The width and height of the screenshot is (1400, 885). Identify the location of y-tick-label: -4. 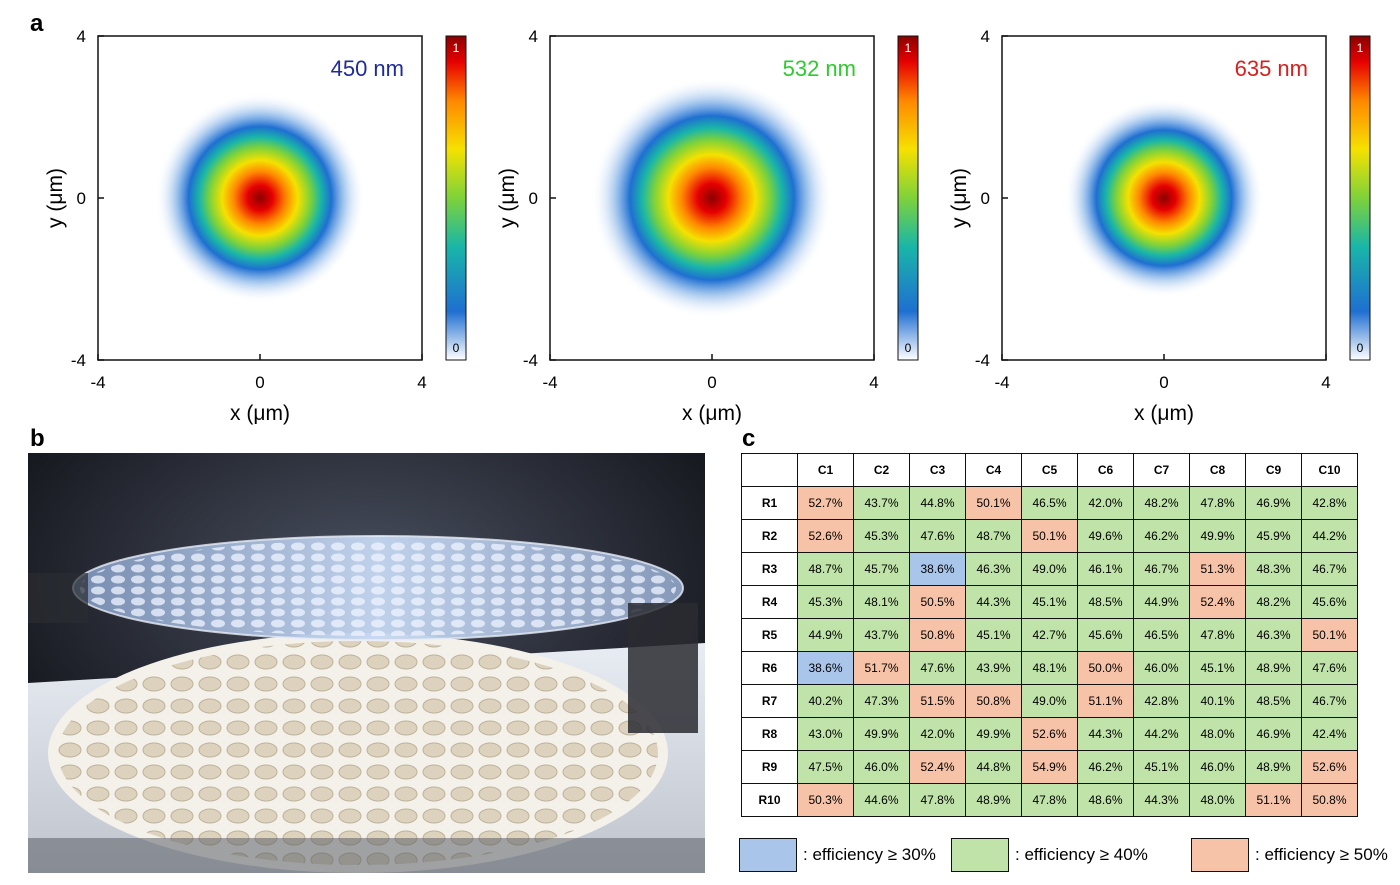
(982, 360).